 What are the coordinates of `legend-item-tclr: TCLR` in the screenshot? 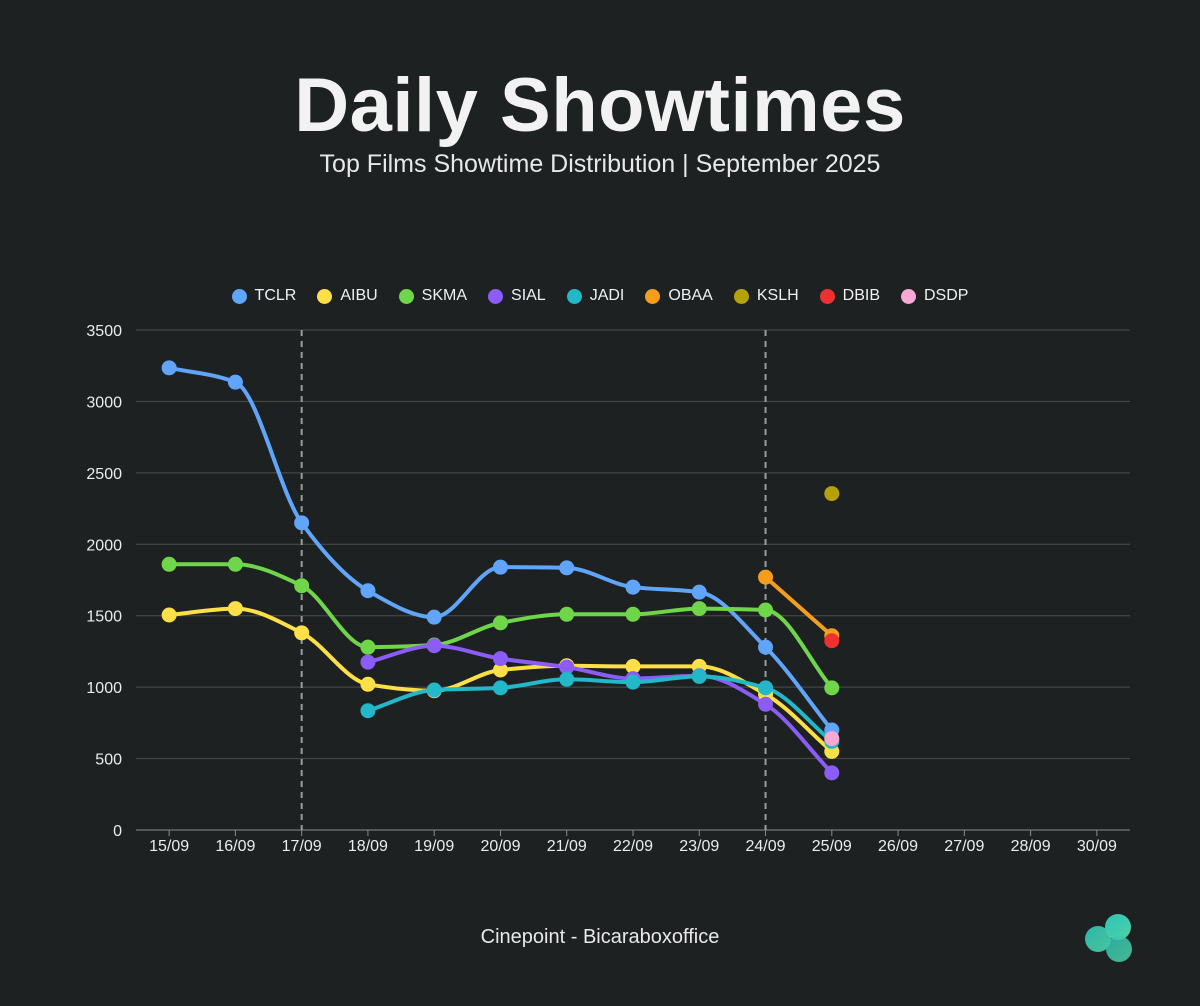 It's located at (264, 296).